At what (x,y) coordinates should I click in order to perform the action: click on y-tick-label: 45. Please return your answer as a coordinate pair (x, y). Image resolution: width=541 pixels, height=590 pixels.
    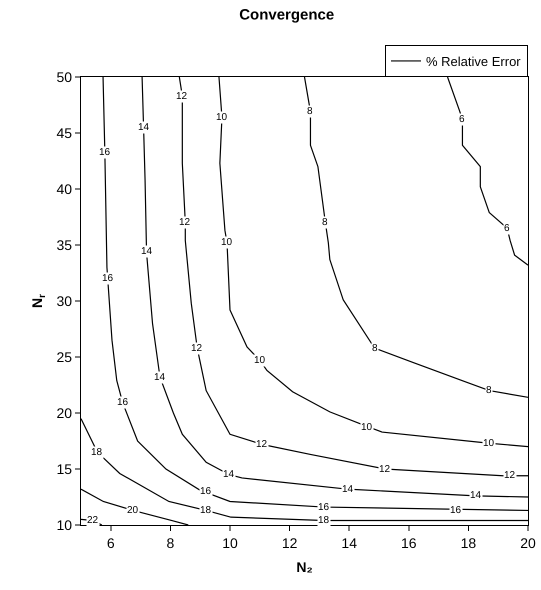
    Looking at the image, I should click on (64, 132).